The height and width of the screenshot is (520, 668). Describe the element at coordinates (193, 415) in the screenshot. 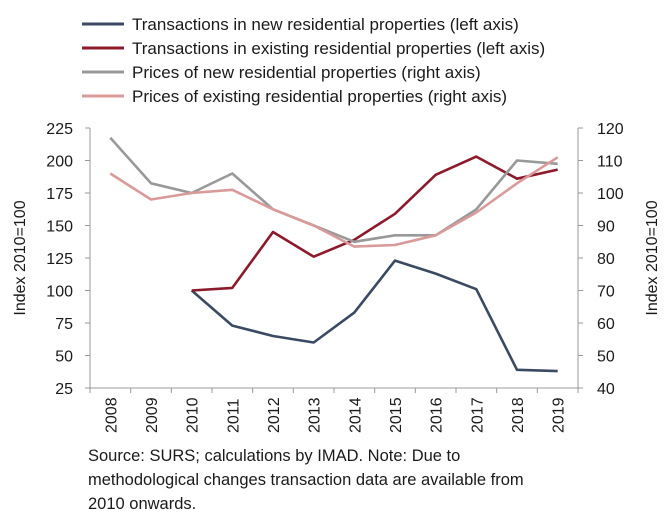

I see `x-tick-label: 2010` at that location.